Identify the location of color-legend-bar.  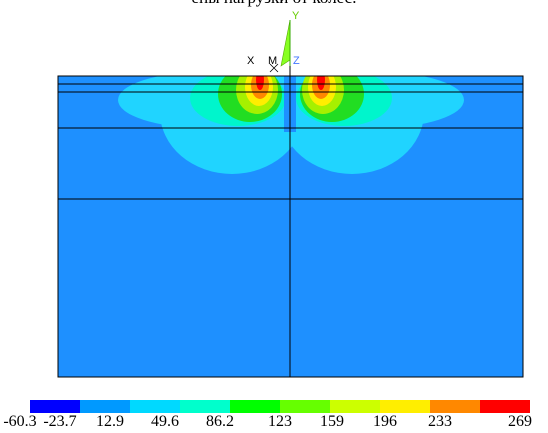
(280, 406).